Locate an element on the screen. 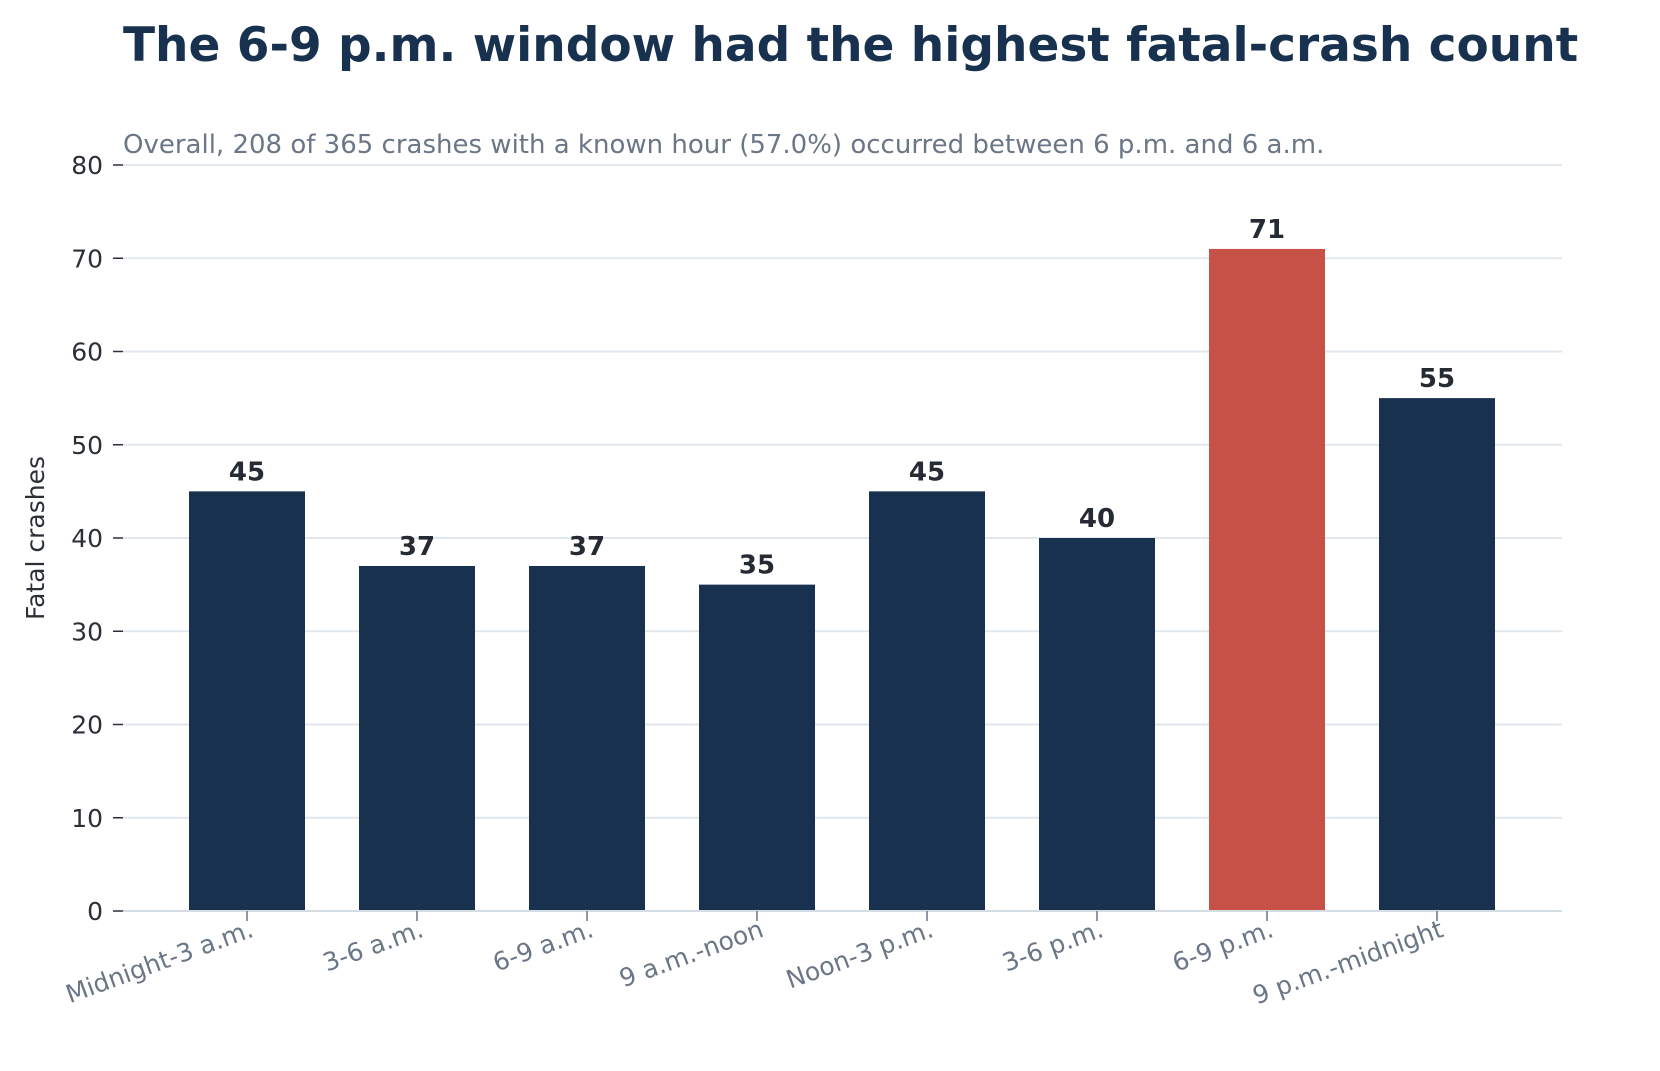 The width and height of the screenshot is (1660, 1071). x-tick-label: 9 p.m.-midnight is located at coordinates (1348, 962).